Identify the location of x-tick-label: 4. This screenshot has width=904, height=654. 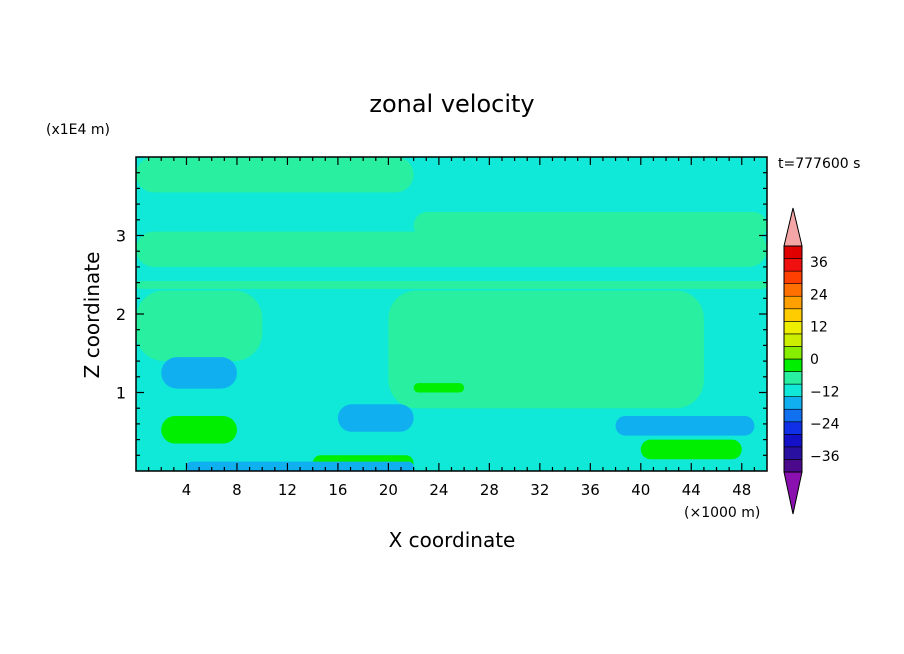
(187, 490).